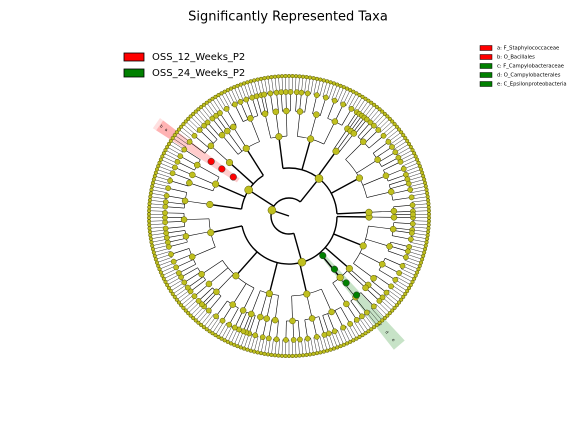 Image resolution: width=576 pixels, height=432 pixels. What do you see at coordinates (198, 73) in the screenshot?
I see `legend-label: OSS_24_Weeks_P2` at bounding box center [198, 73].